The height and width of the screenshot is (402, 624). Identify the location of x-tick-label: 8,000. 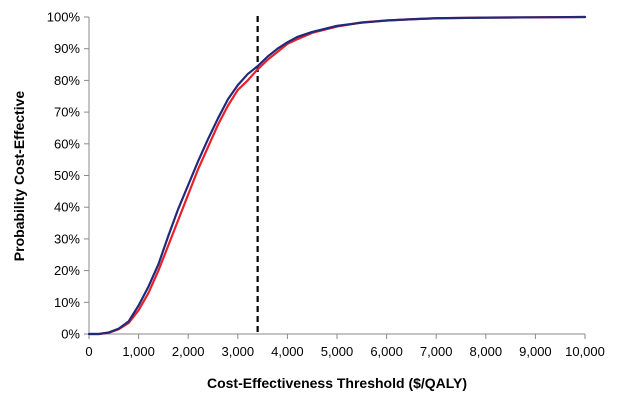
(486, 351).